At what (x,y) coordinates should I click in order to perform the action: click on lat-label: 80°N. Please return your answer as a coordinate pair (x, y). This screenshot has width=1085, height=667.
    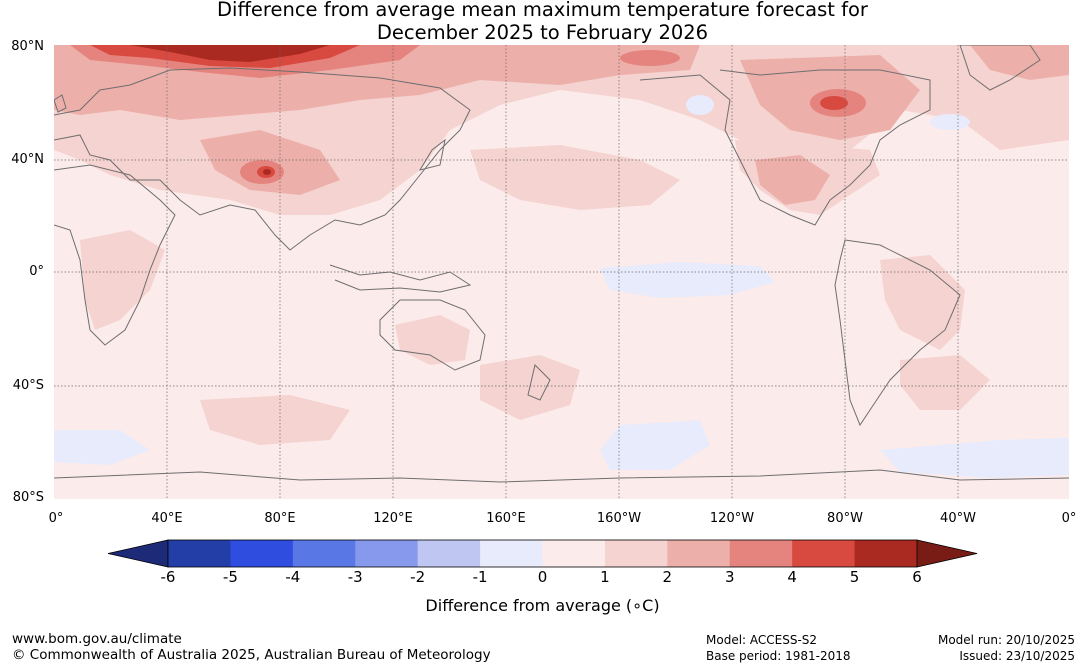
    Looking at the image, I should click on (27, 46).